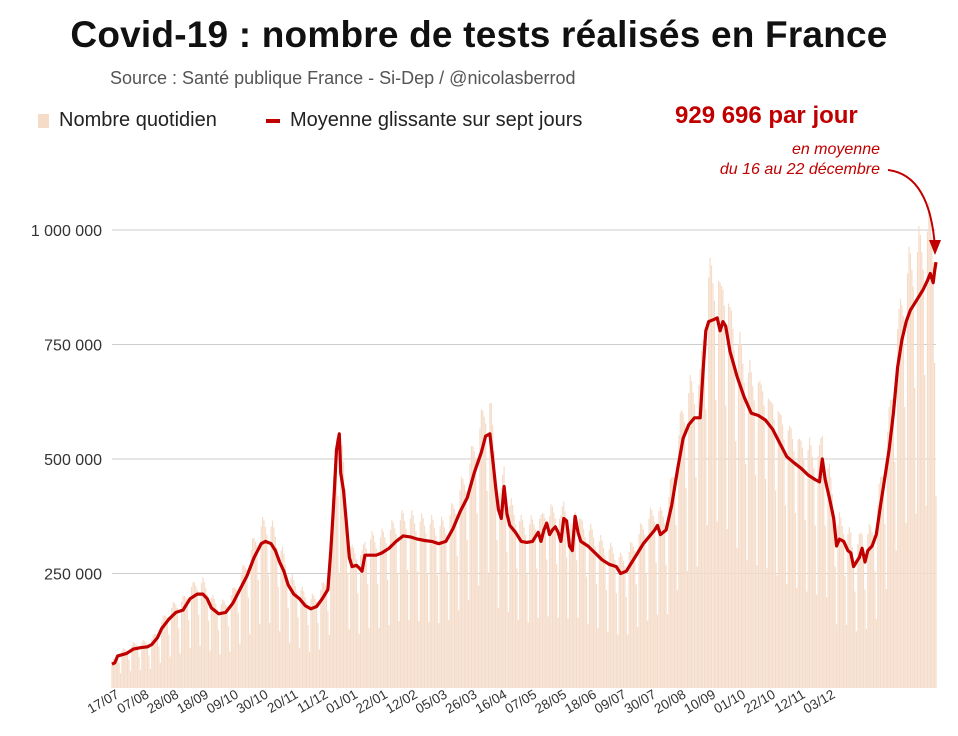  What do you see at coordinates (819, 702) in the screenshot?
I see `x-tick-label: 03/12` at bounding box center [819, 702].